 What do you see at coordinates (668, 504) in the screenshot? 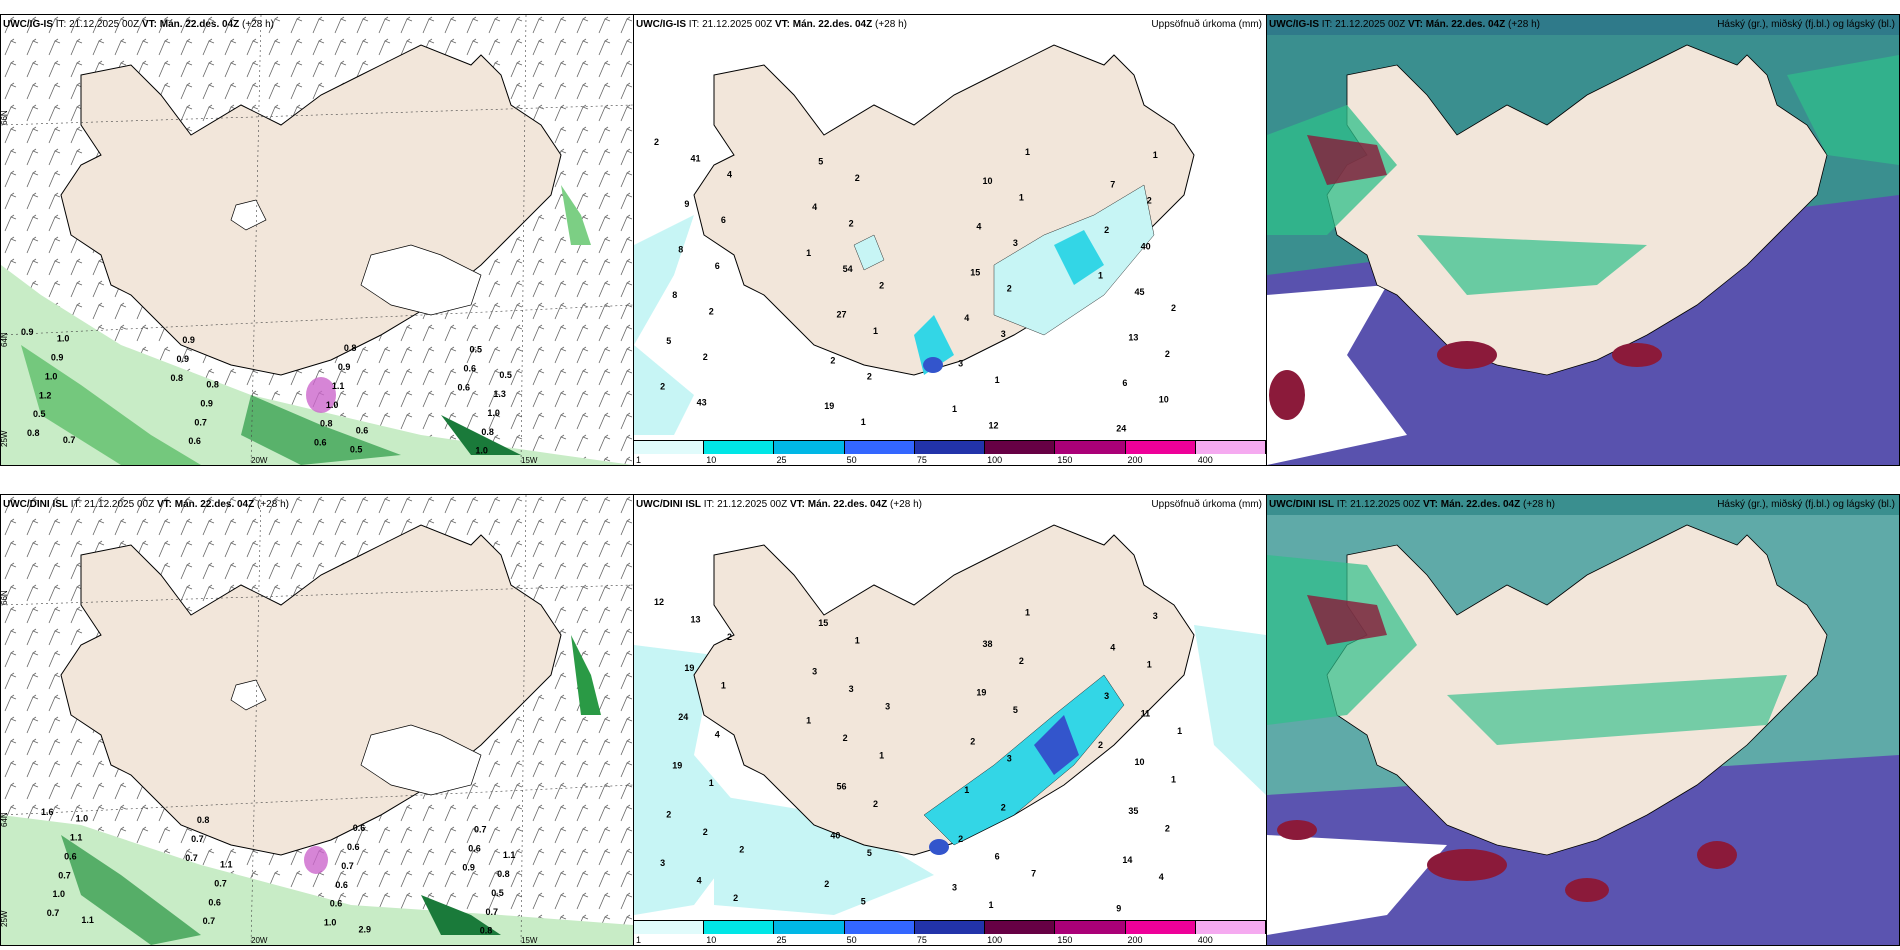
I see `model-name: UWC/DINI ISL` at bounding box center [668, 504].